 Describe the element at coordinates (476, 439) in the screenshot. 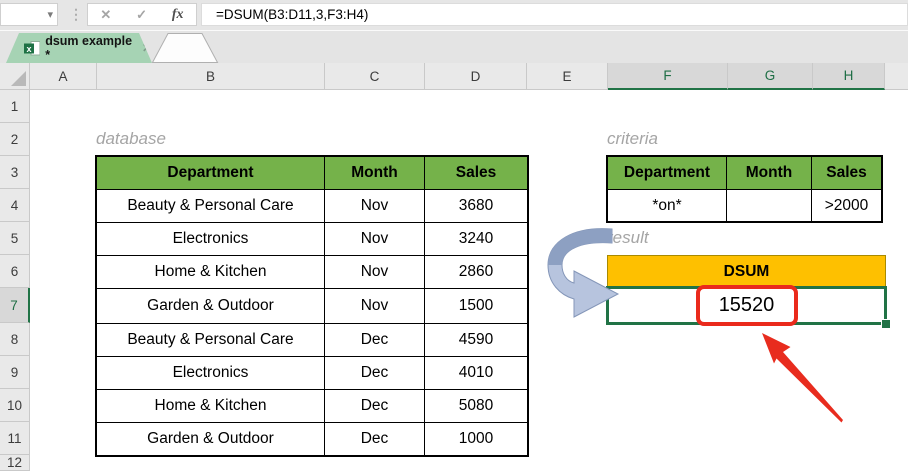

I see `db-cell-sales: 1000` at that location.